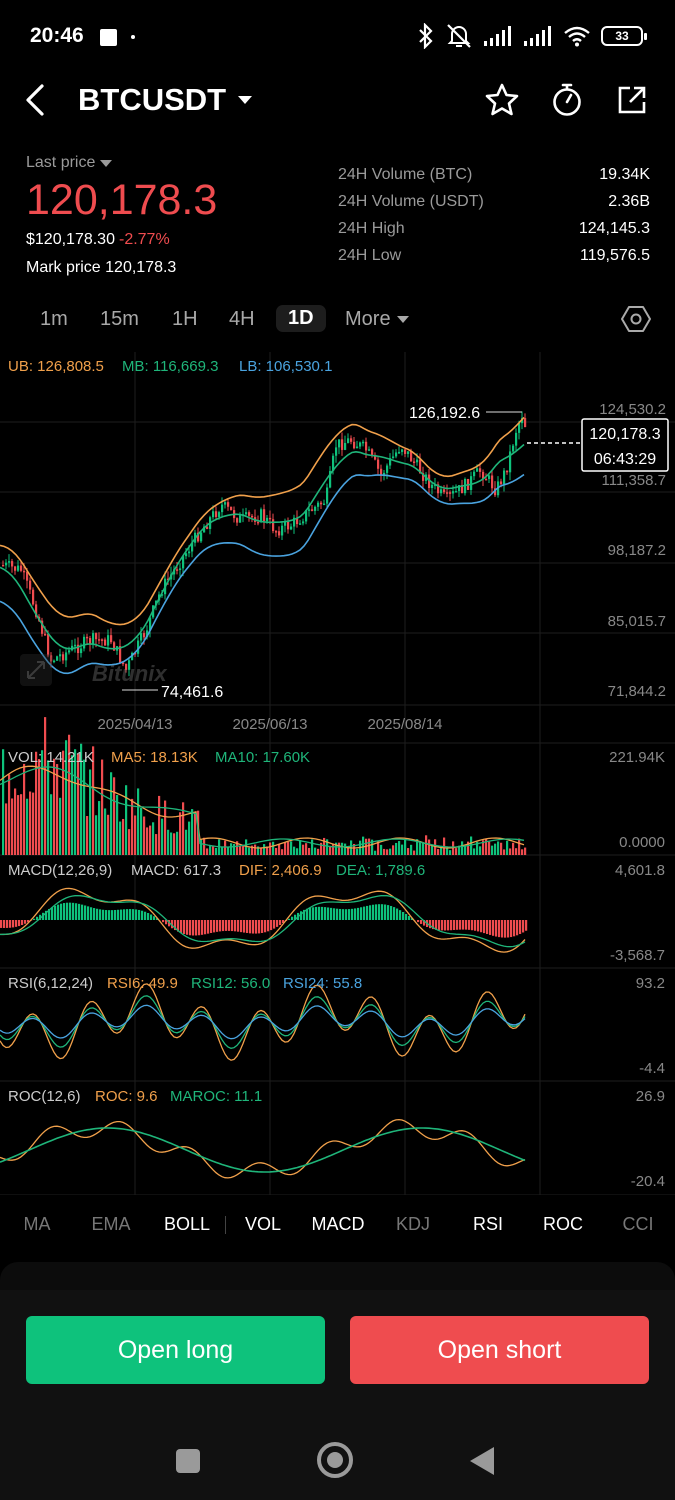  I want to click on tab-macd: MACD, so click(338, 1224).